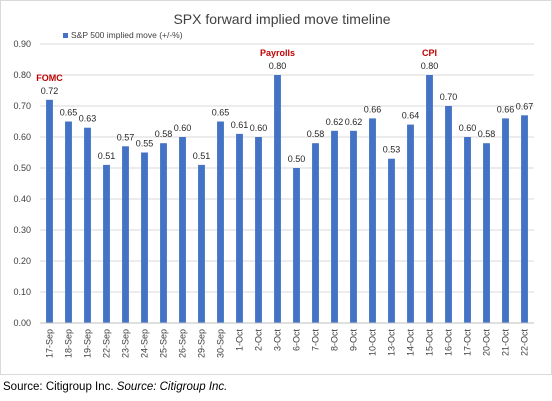 The image size is (552, 401). Describe the element at coordinates (240, 340) in the screenshot. I see `x-tick-label: 1-Oct` at that location.